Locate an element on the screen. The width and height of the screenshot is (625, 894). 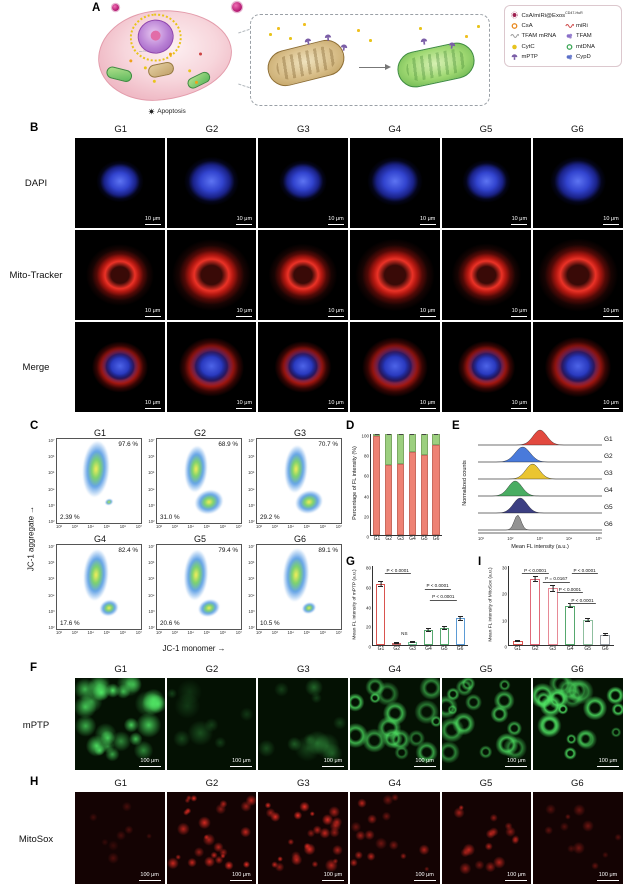
bar-g6 is located at coordinates (605, 639).